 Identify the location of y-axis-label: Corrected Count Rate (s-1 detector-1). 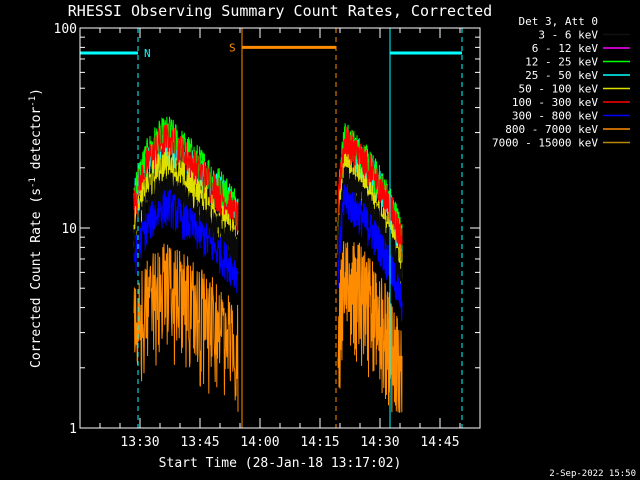
(36, 228).